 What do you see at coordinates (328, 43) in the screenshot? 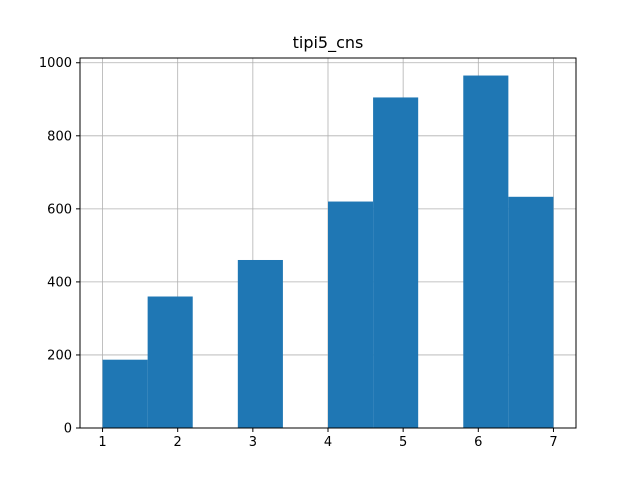
I see `chart-title: tipi5_cns` at bounding box center [328, 43].